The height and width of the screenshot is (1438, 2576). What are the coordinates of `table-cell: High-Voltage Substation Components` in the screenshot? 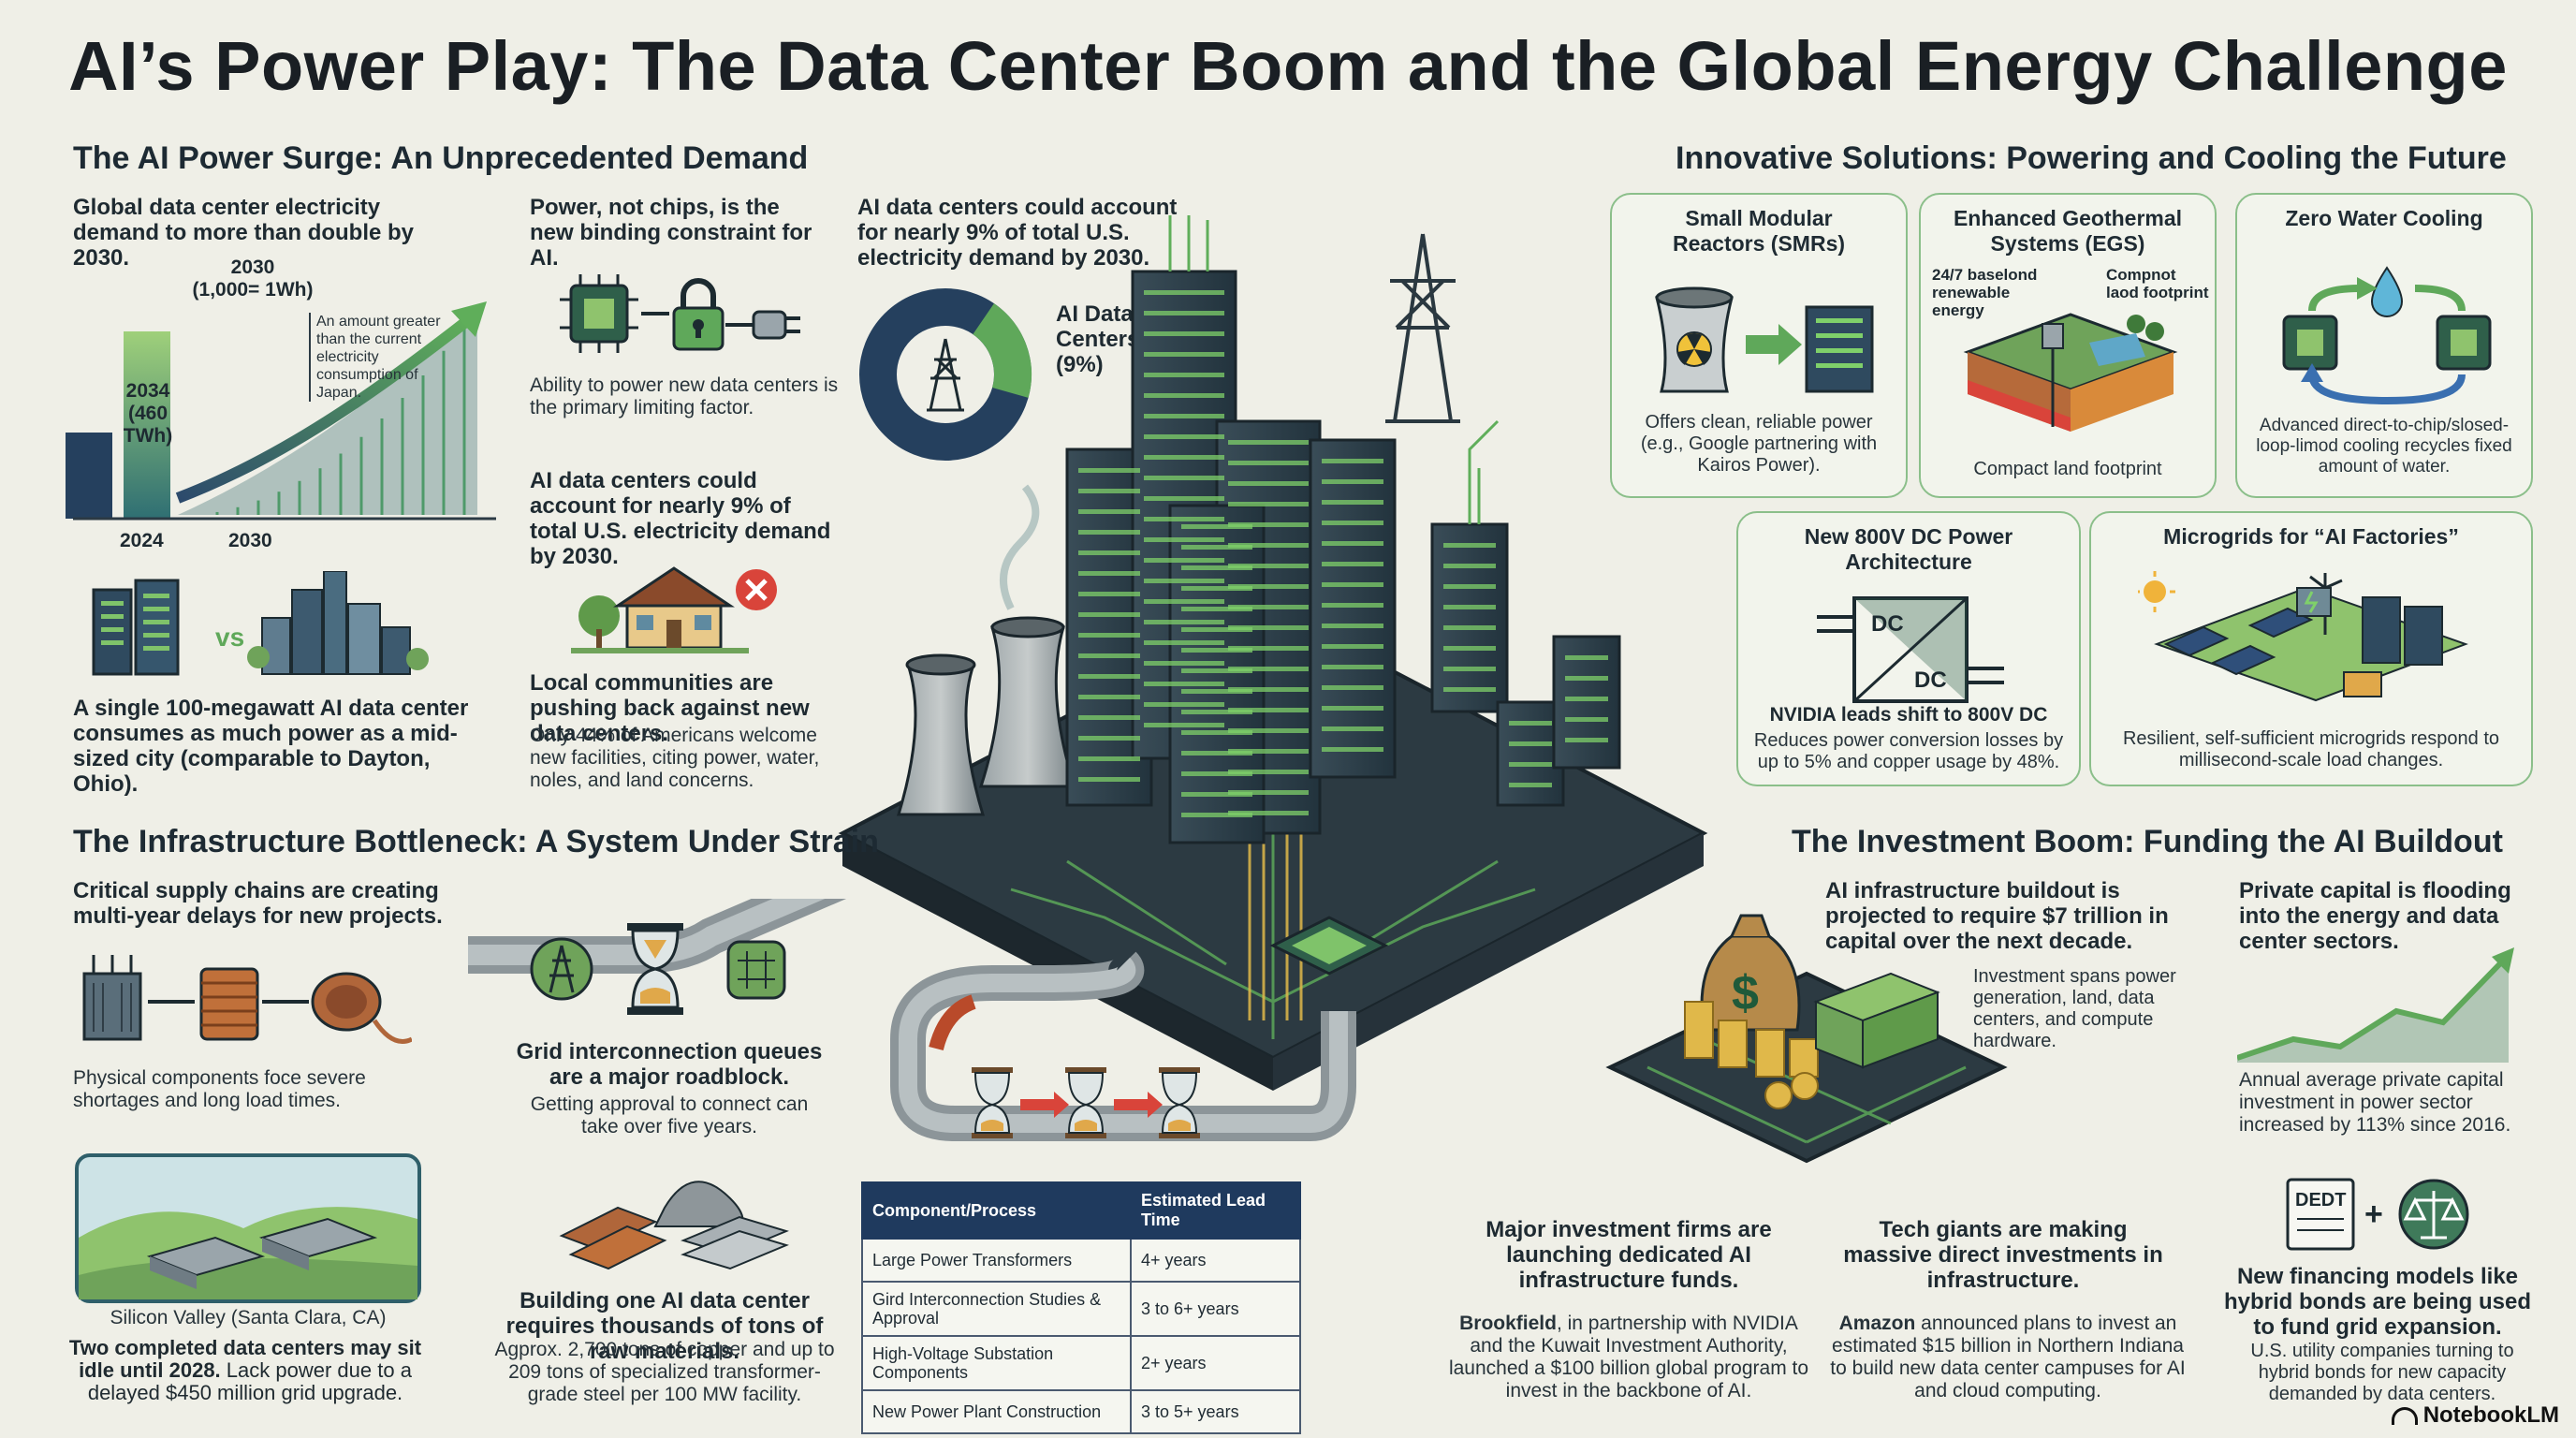 It's located at (996, 1363).